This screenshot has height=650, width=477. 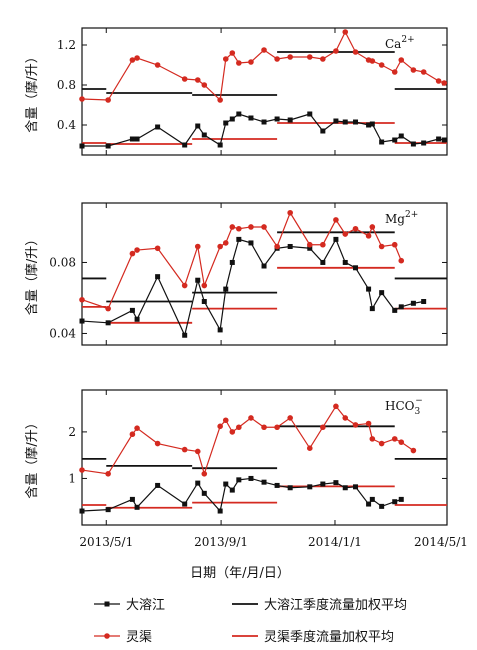 What do you see at coordinates (240, 573) in the screenshot?
I see `x-axis-label: 日期（年/月/日）` at bounding box center [240, 573].